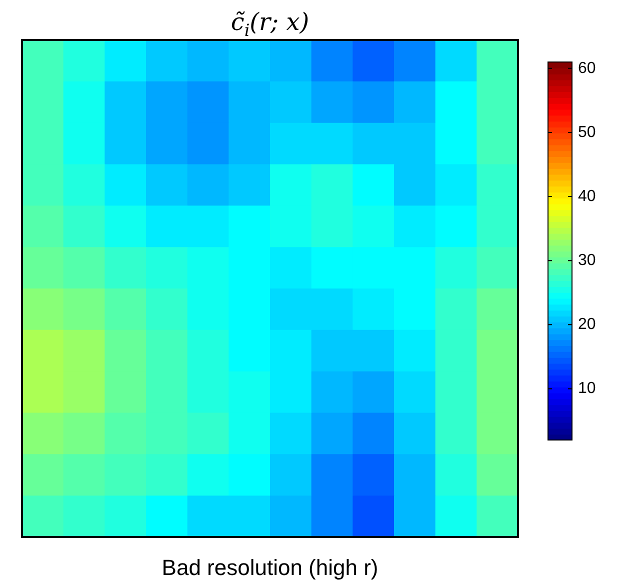 The image size is (637, 584). What do you see at coordinates (587, 389) in the screenshot?
I see `color-bar-label: 10` at bounding box center [587, 389].